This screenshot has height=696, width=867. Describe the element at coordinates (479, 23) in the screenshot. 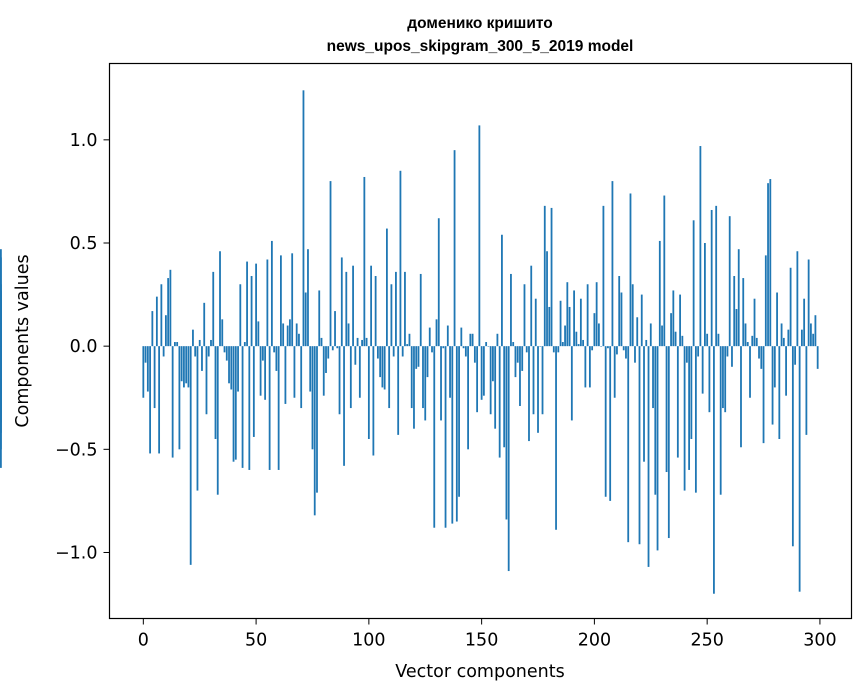

I see `chart-title: доменико кришито` at that location.